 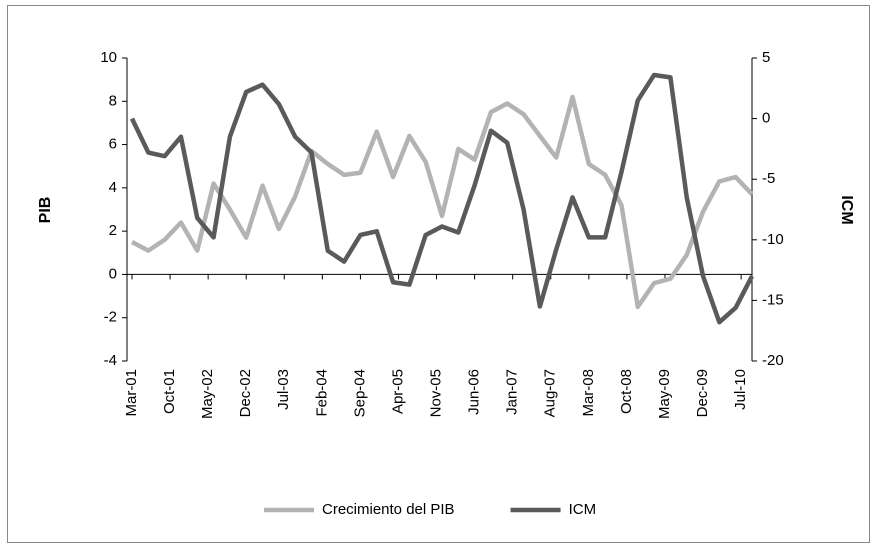 What do you see at coordinates (512, 392) in the screenshot?
I see `x-tick-label: Jan-07` at bounding box center [512, 392].